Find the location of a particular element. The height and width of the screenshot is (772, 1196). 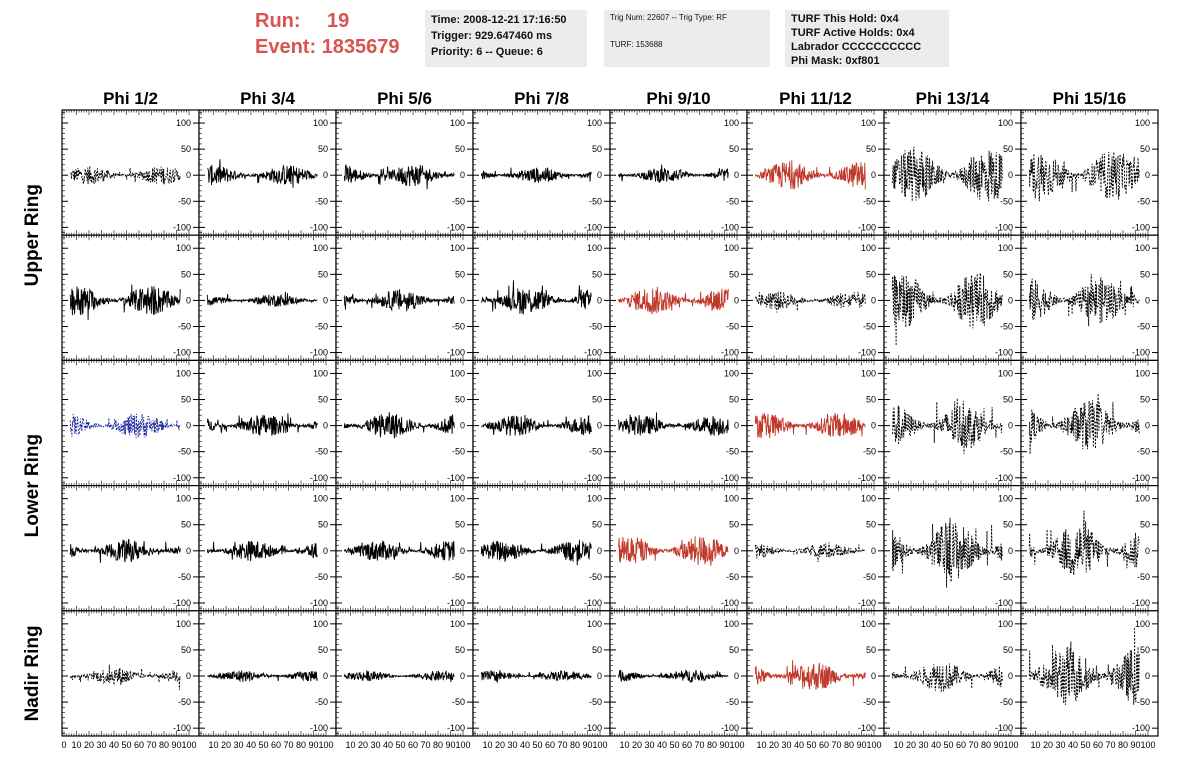

turf-hold-text: TURF This Hold: 0x4 is located at coordinates (845, 19).